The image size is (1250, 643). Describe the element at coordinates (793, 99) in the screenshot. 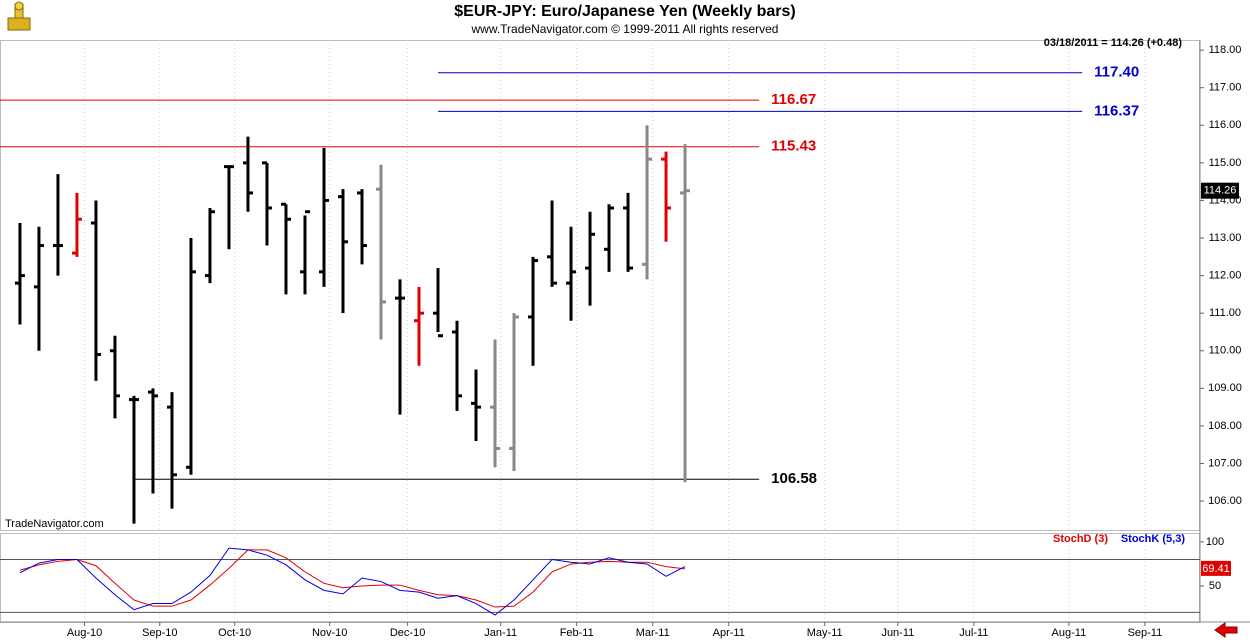

I see `level-label: 116.67` at that location.